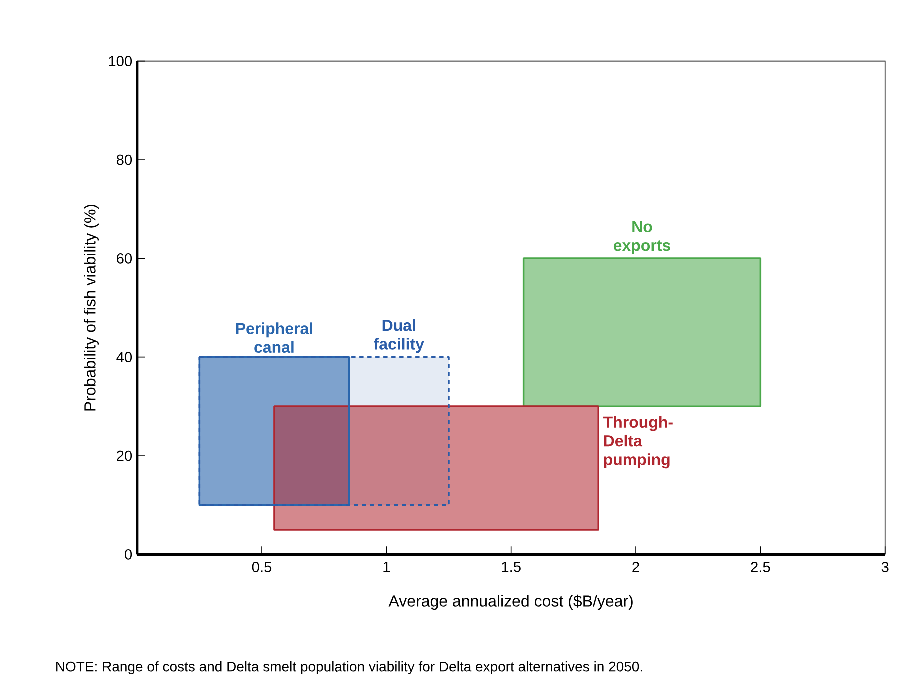 Image resolution: width=923 pixels, height=692 pixels. What do you see at coordinates (124, 357) in the screenshot?
I see `y-tick-label: 40` at bounding box center [124, 357].